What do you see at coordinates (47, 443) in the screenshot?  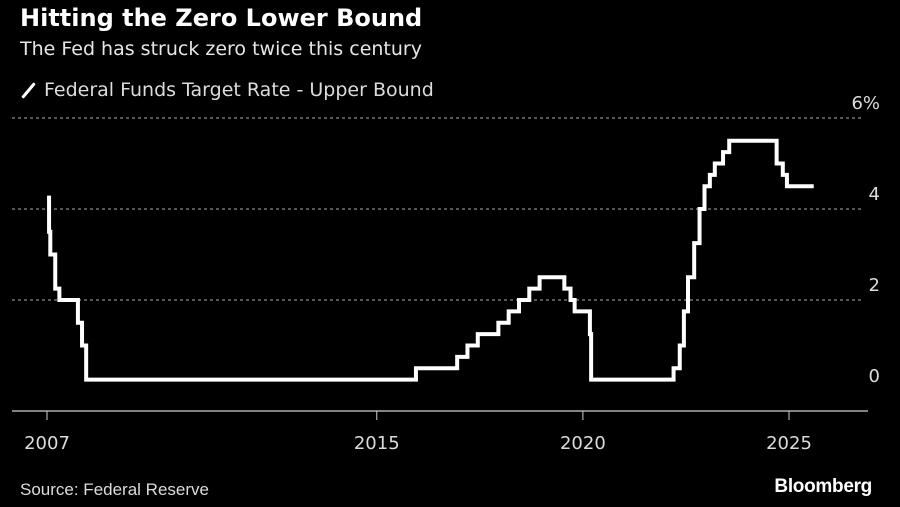 I see `x-tick-label-2007: 2007` at bounding box center [47, 443].